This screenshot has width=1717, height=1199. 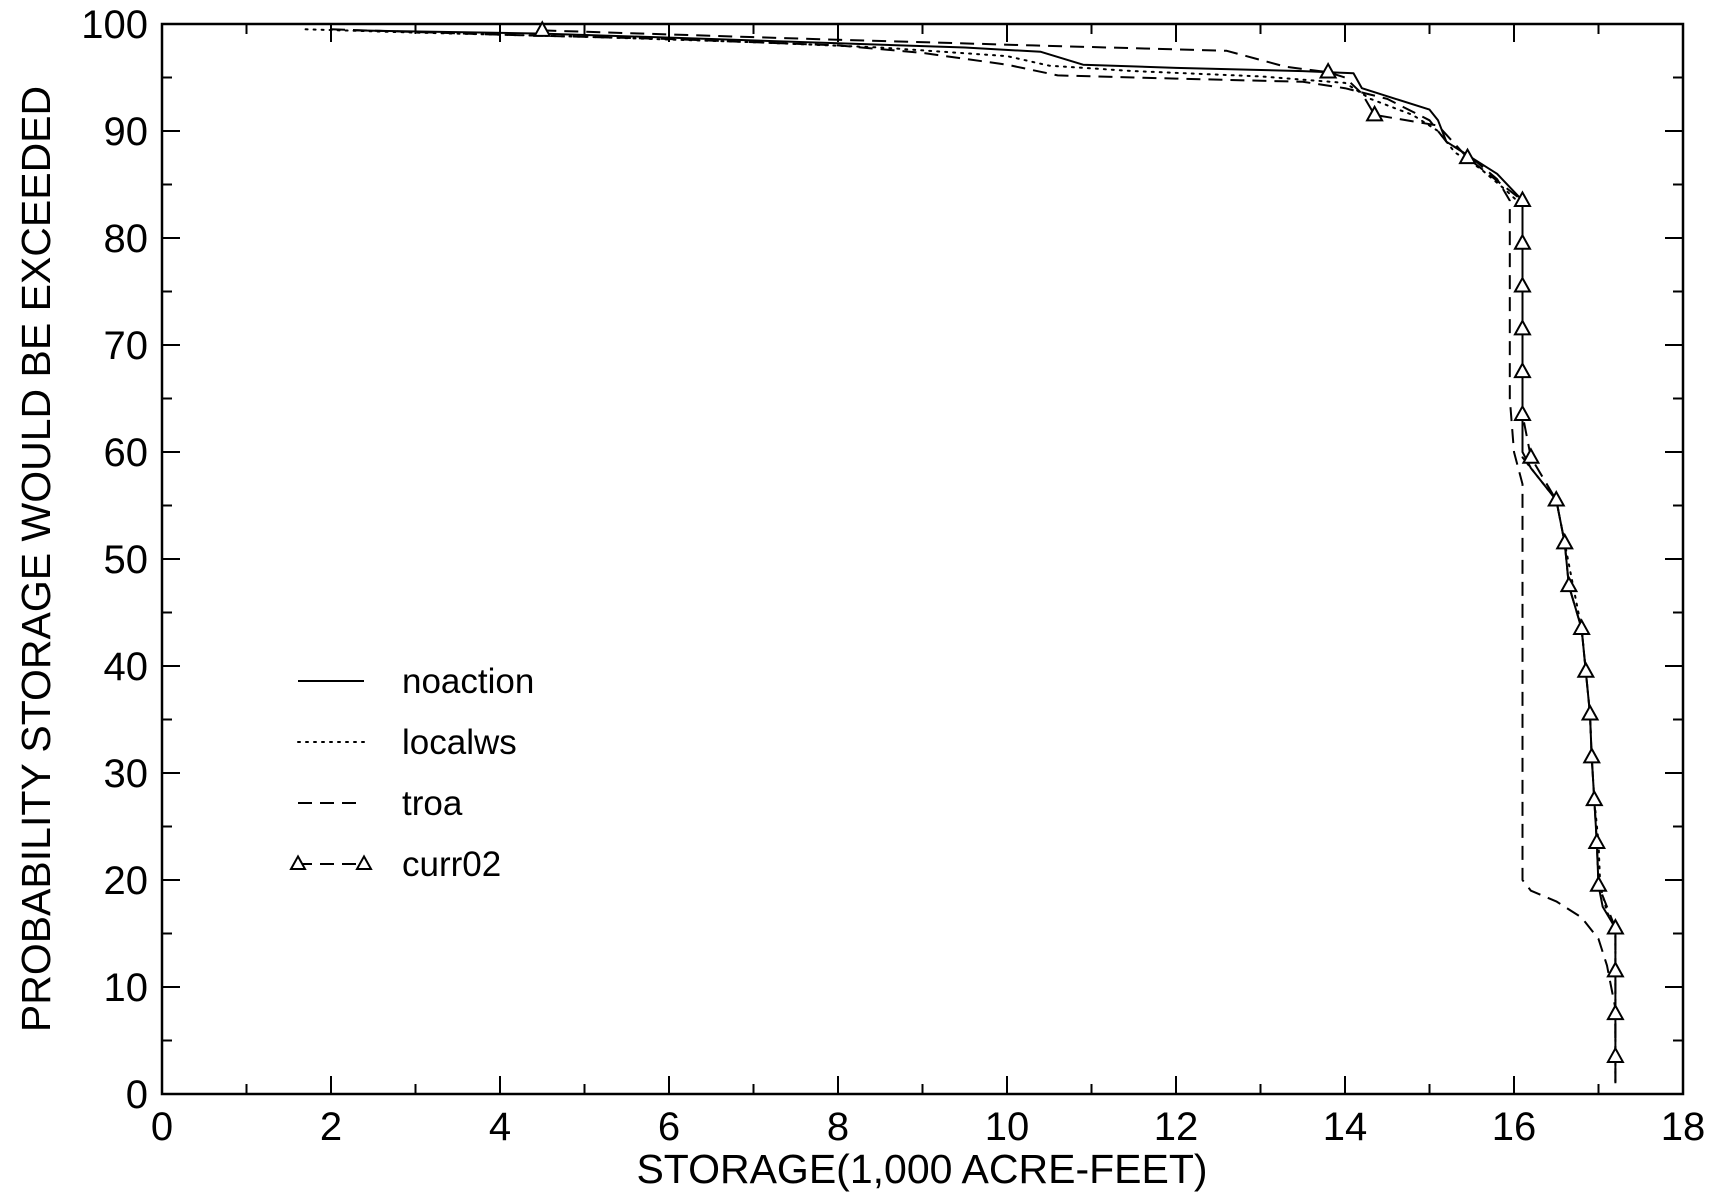 I want to click on legend-item-noaction: noaction, so click(x=416, y=681).